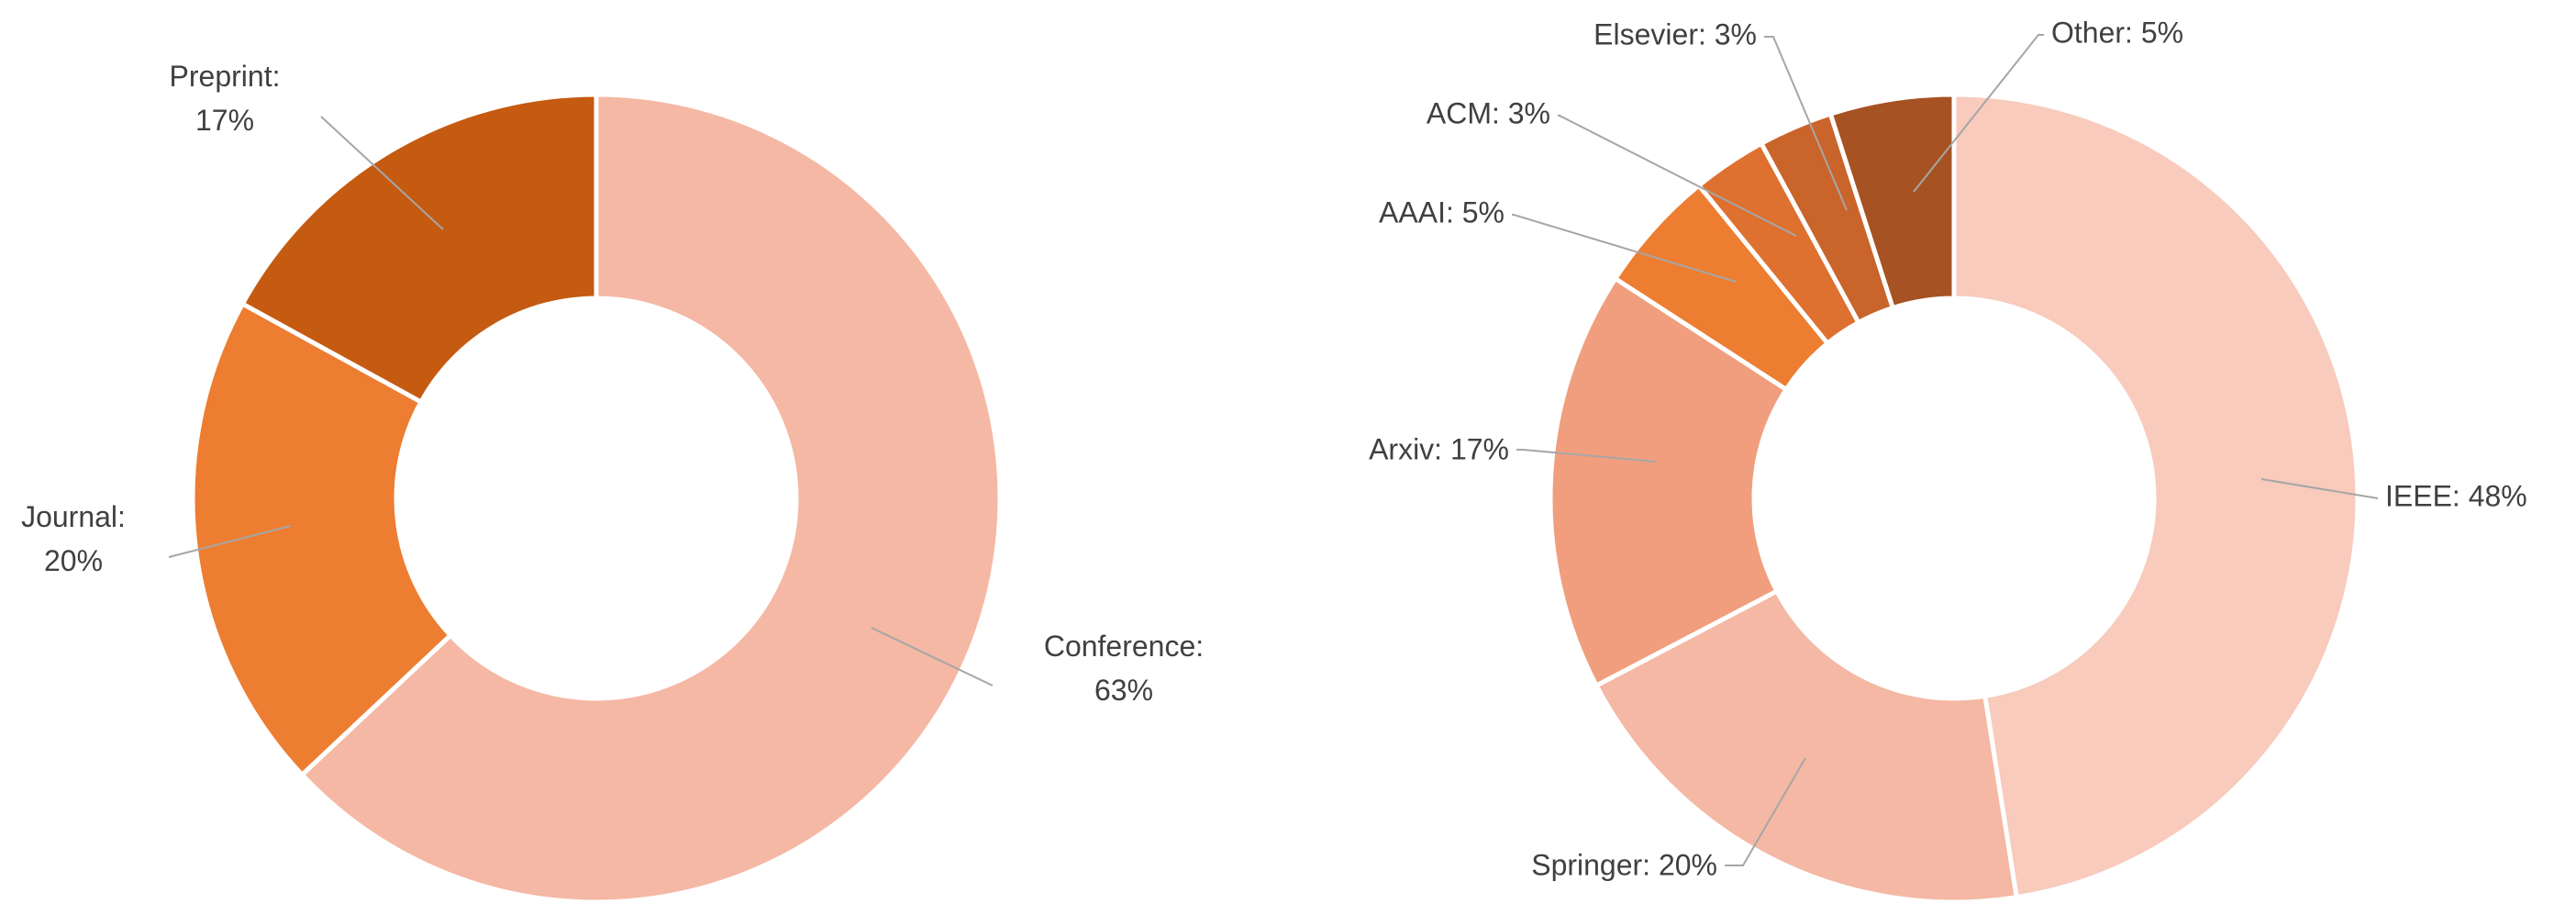  Describe the element at coordinates (1123, 690) in the screenshot. I see `data-label-percent: 63%` at that location.